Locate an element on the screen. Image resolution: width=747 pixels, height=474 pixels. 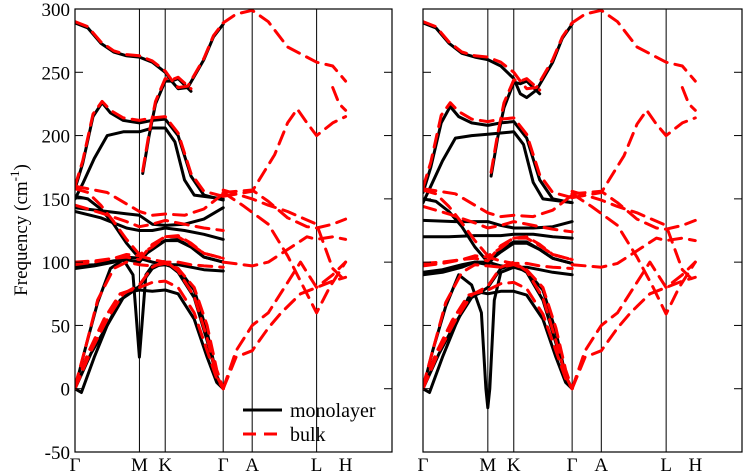
ytick-label: 100 is located at coordinates (56, 263).